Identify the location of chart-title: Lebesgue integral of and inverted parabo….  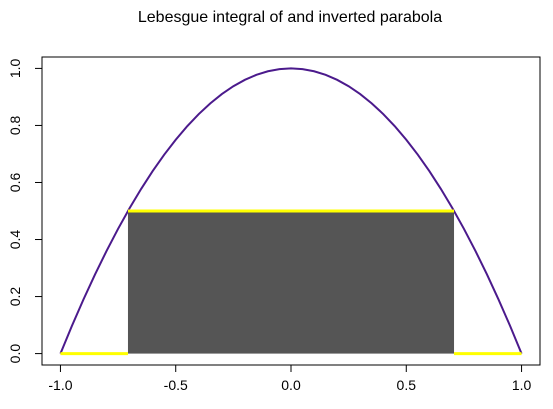
(290, 17).